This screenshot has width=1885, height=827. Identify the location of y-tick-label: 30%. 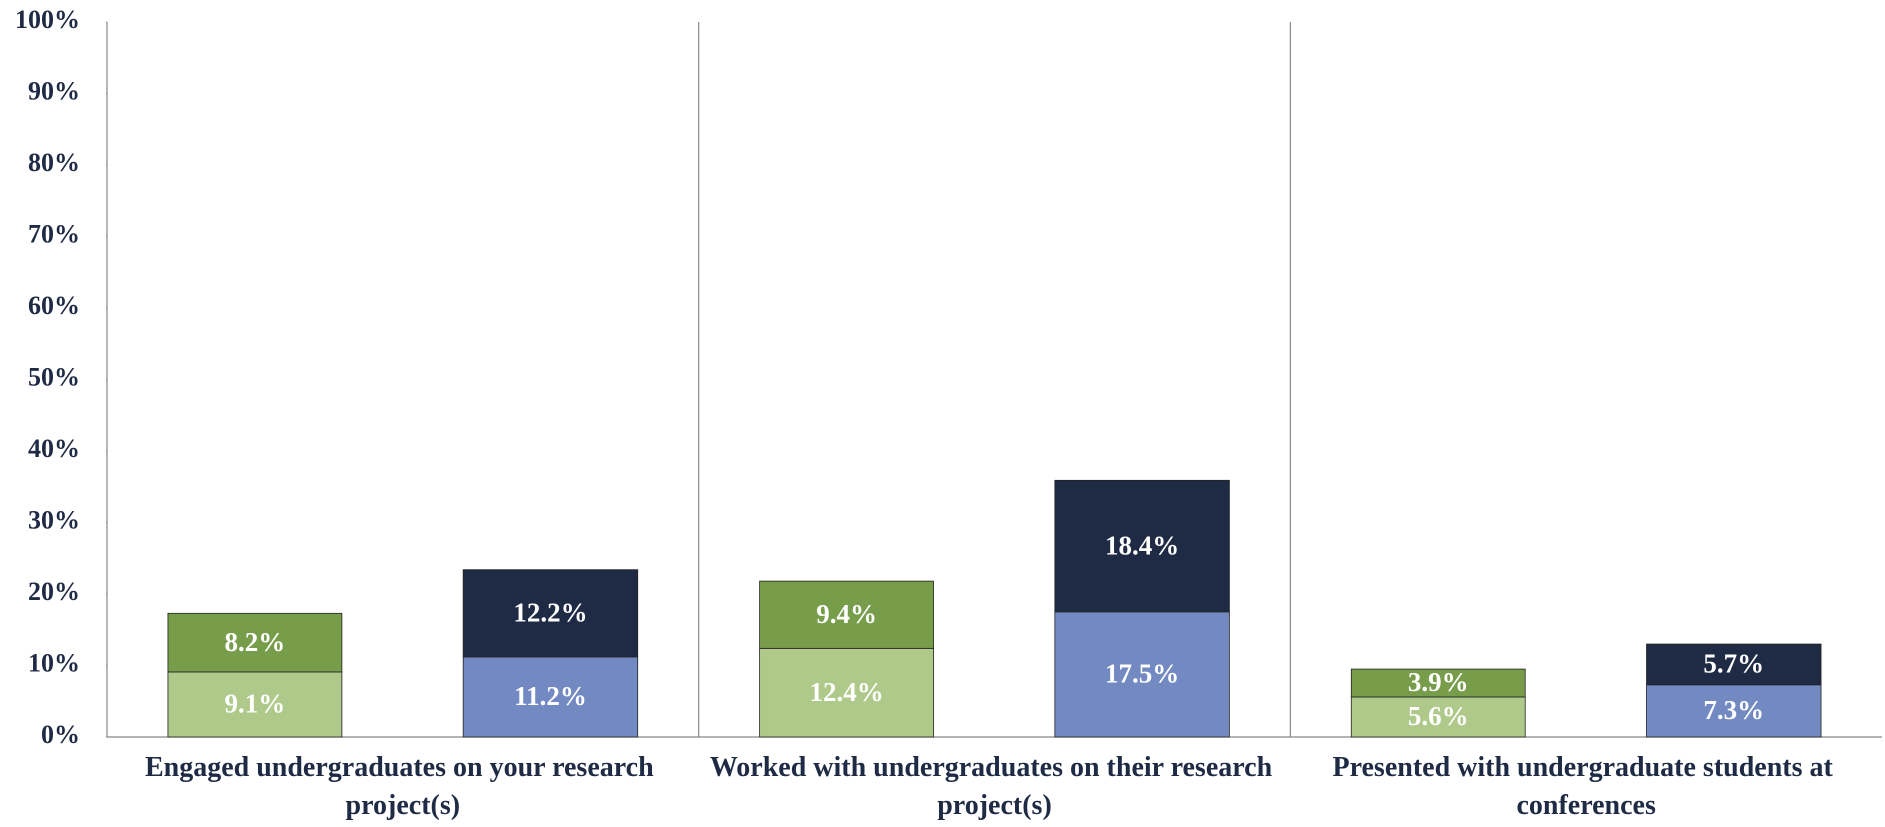
(54, 519).